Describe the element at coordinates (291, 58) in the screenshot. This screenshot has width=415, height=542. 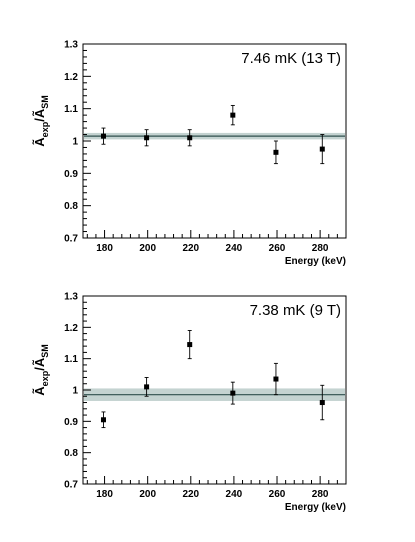
I see `panel-annotation: 7.46 mK (13 T)` at that location.